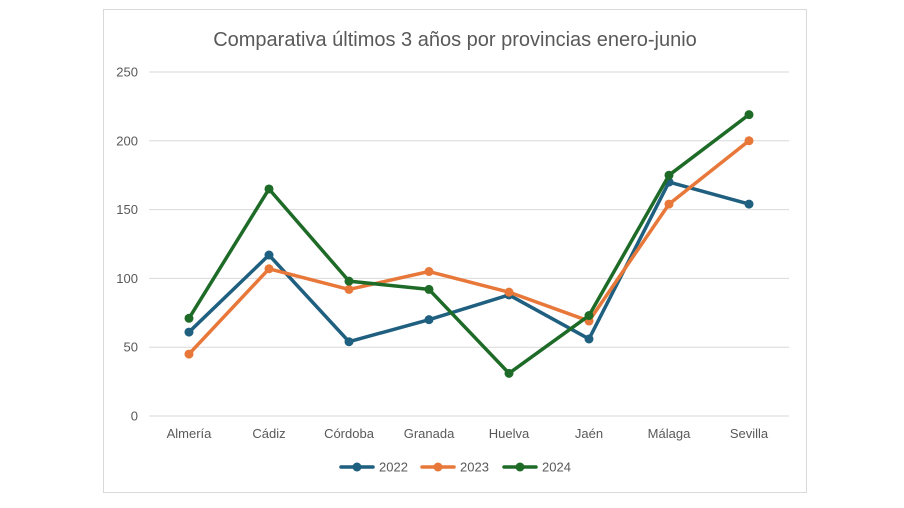  Describe the element at coordinates (127, 209) in the screenshot. I see `y-tick-label: 150` at that location.